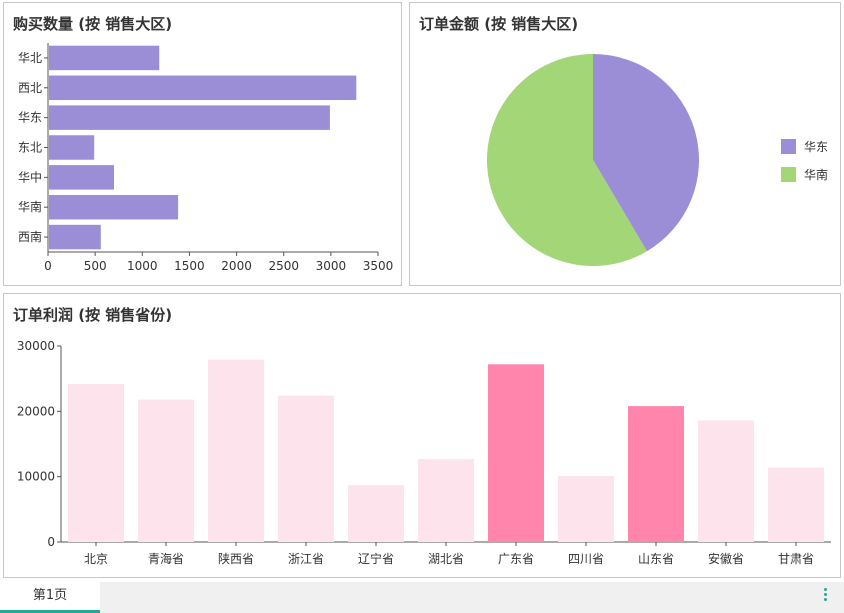  I want to click on x-tick-label: 3500, so click(378, 266).